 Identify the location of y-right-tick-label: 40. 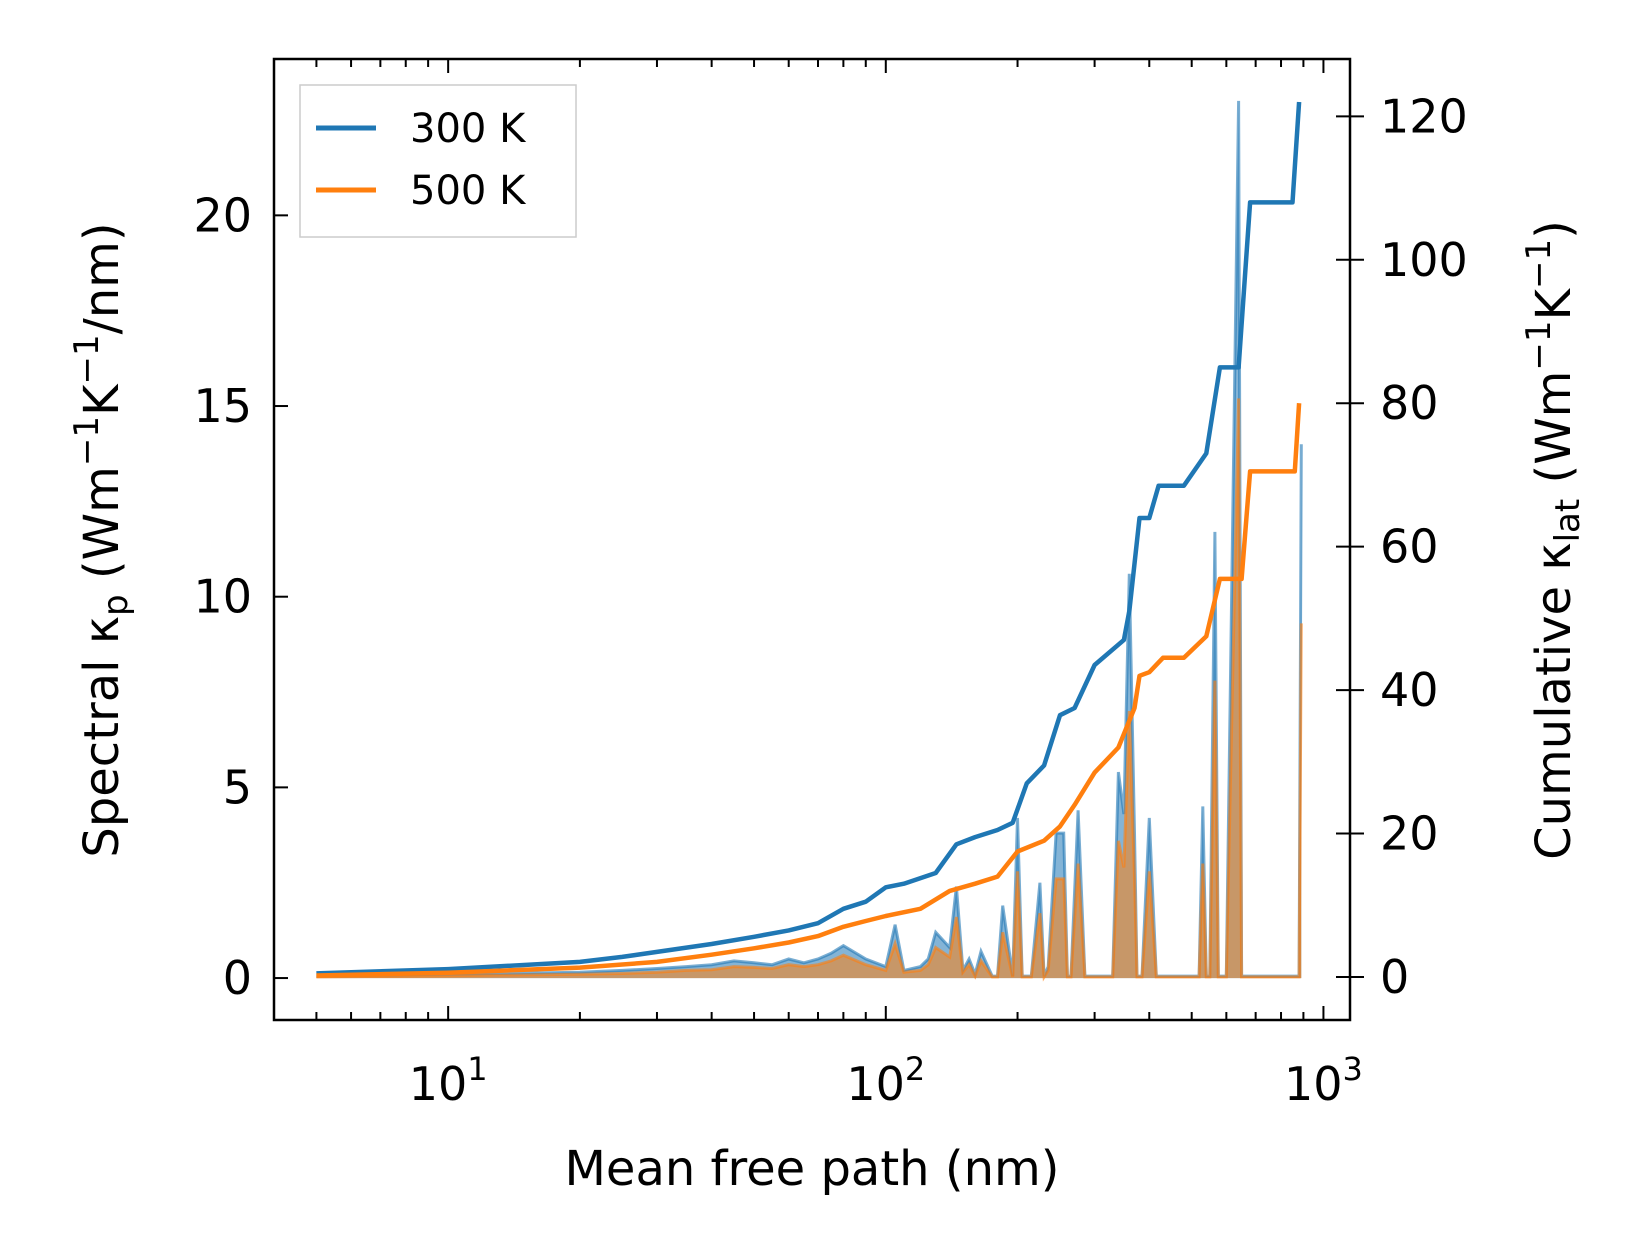
(1409, 690).